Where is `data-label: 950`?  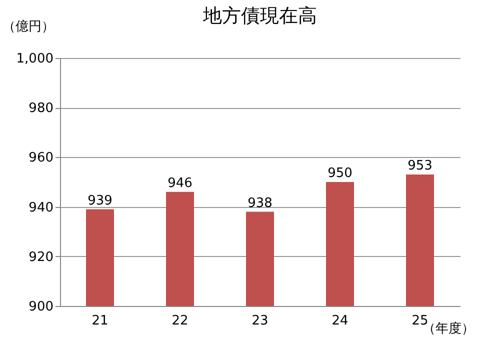 data-label: 950 is located at coordinates (340, 173).